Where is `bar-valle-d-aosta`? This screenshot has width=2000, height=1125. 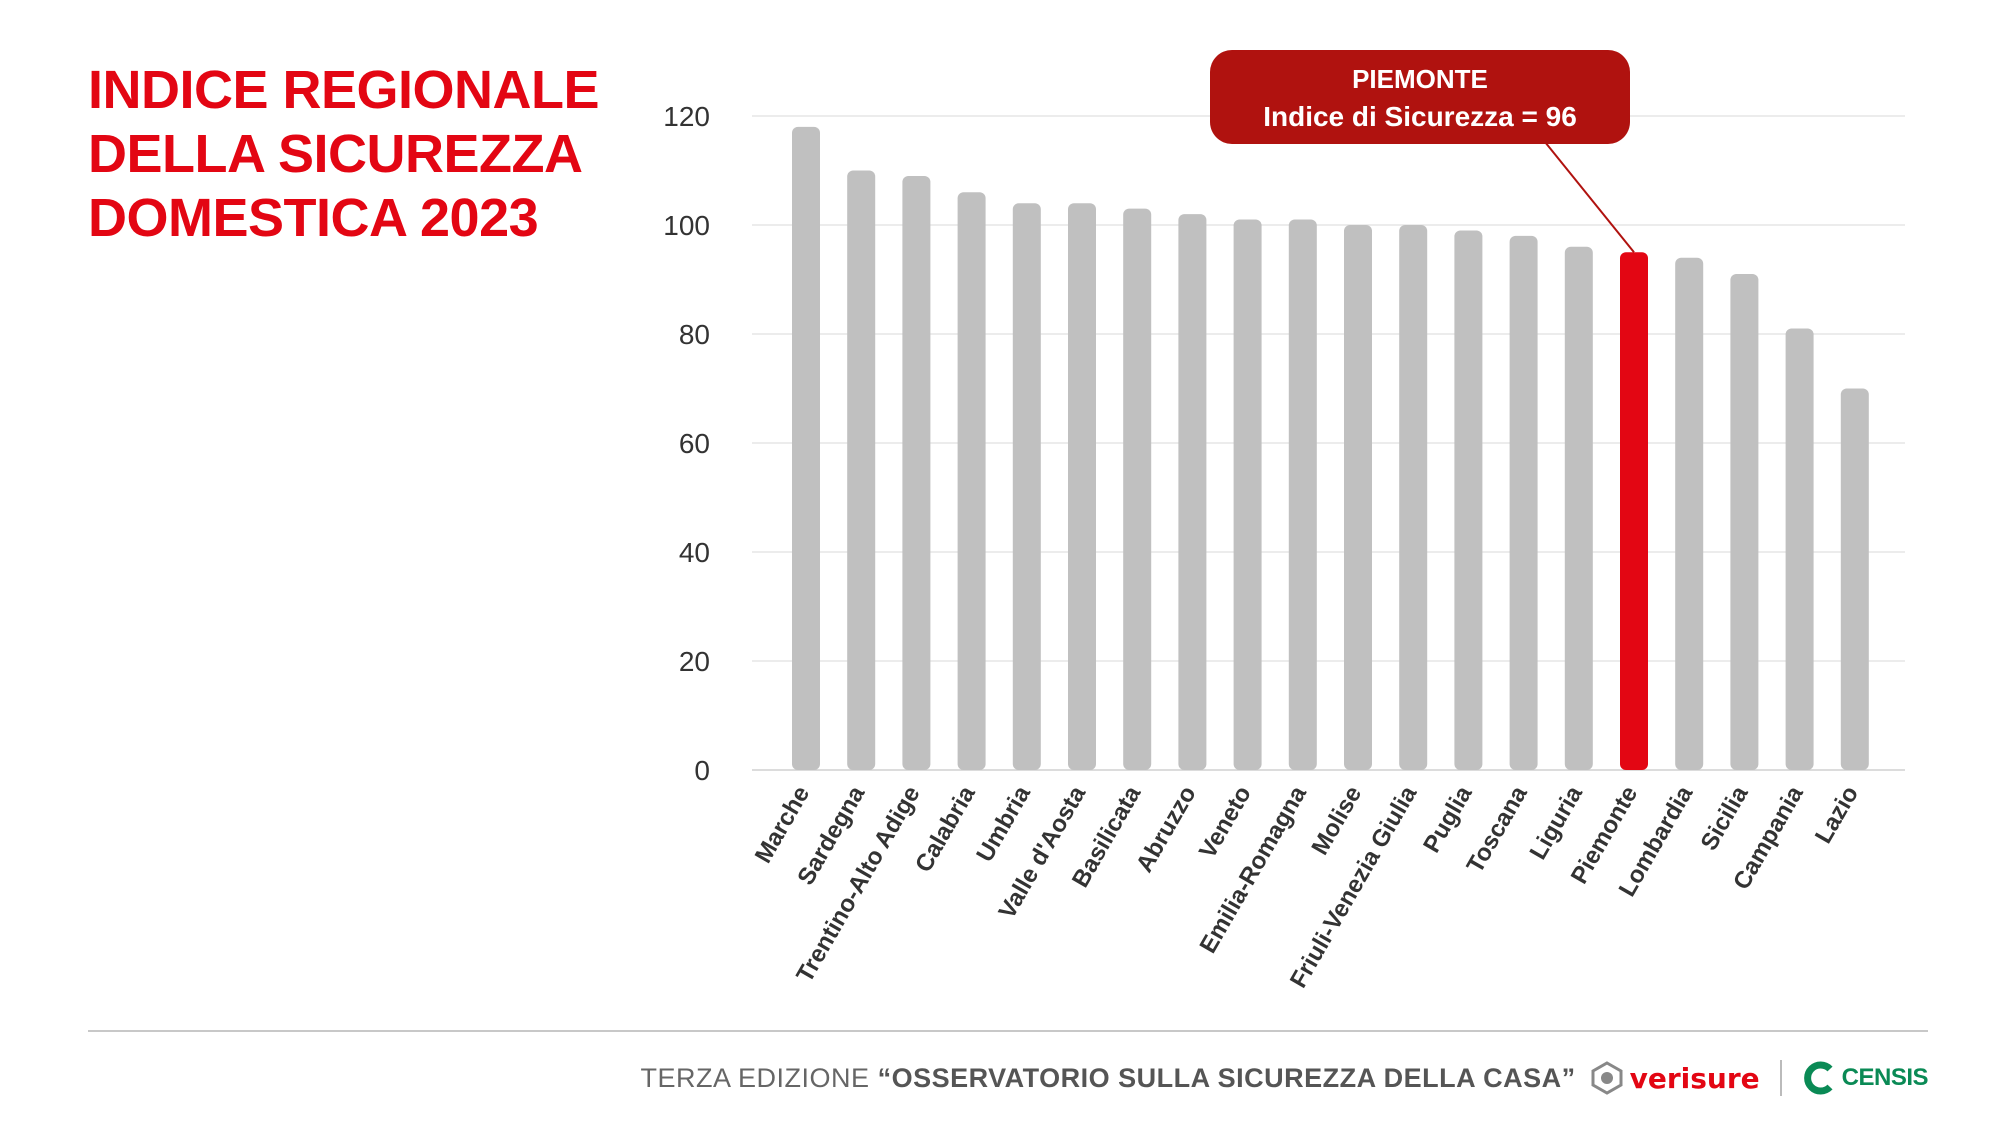
bar-valle-d-aosta is located at coordinates (1082, 486).